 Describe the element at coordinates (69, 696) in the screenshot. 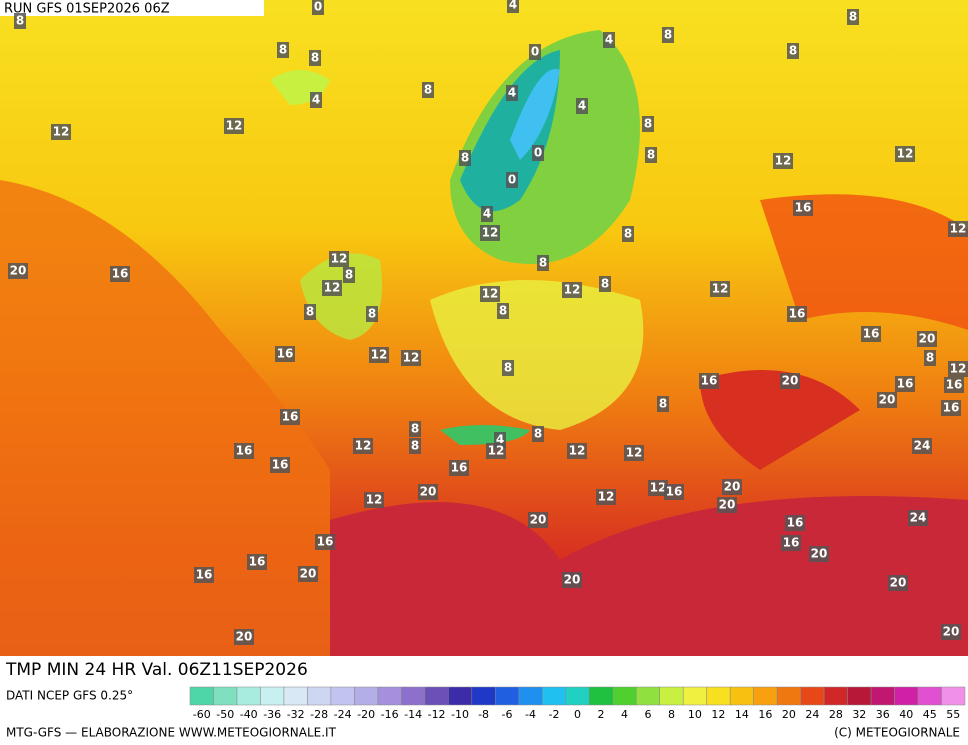

I see `source-label: DATI NCEP GFS 0.25°` at that location.